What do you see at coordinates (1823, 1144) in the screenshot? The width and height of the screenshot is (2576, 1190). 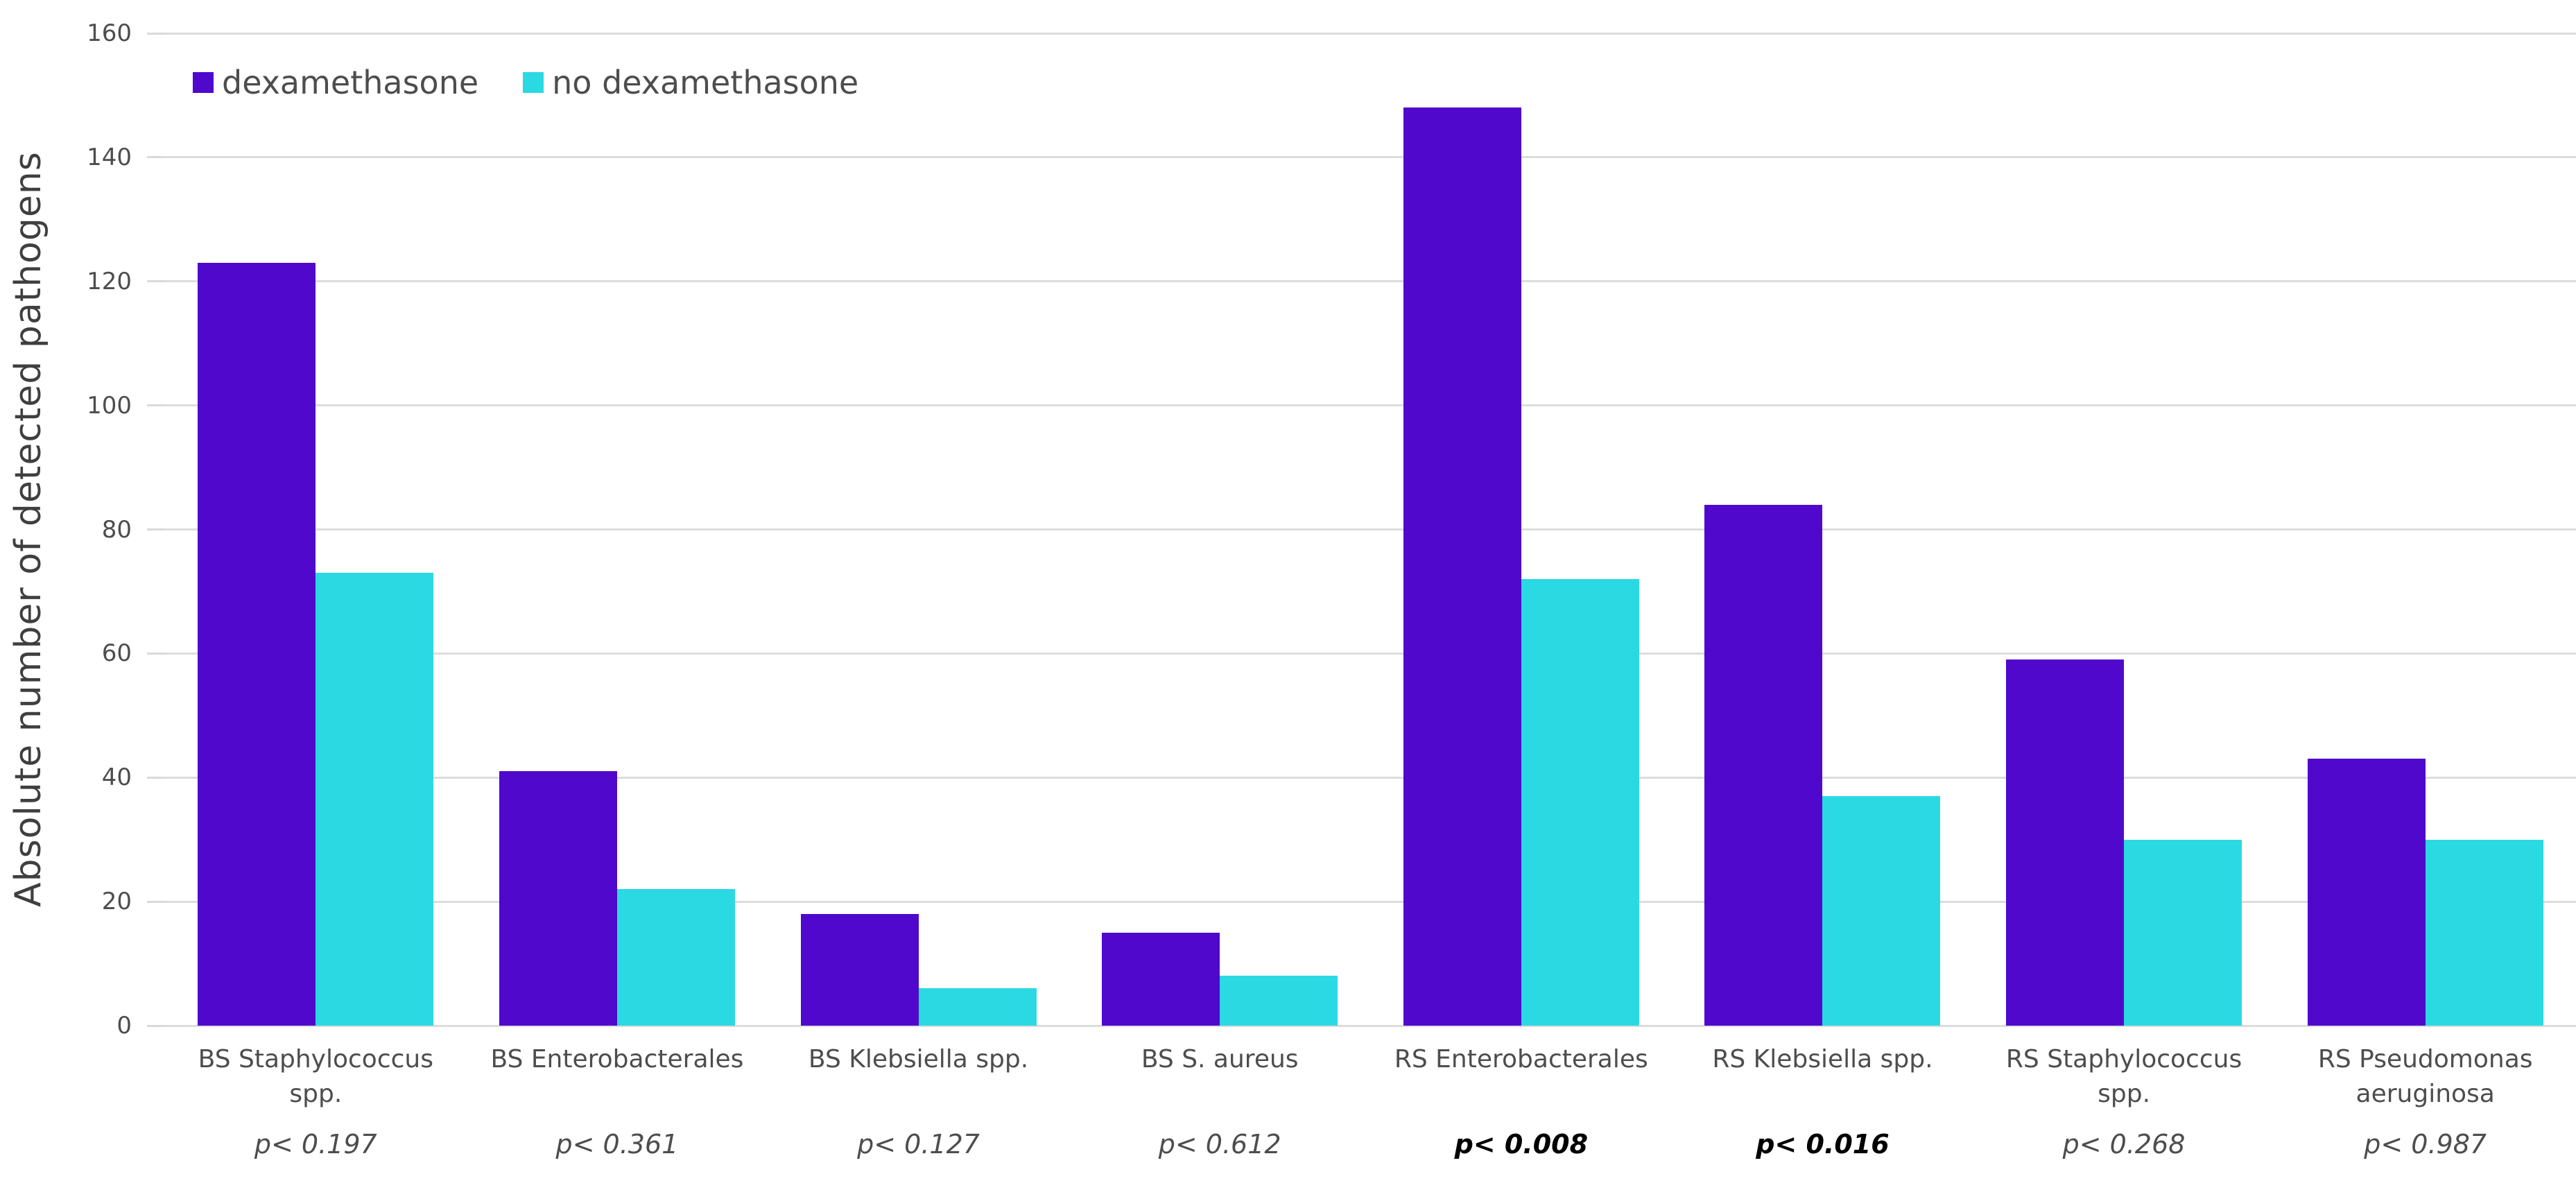 I see `p-value-label: p< 0.016` at bounding box center [1823, 1144].